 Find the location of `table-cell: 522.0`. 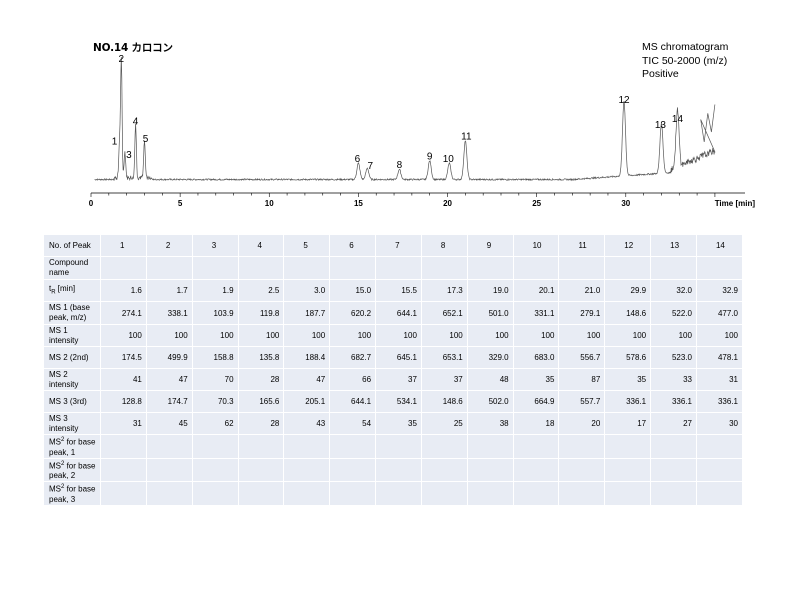

table-cell: 522.0 is located at coordinates (673, 313).